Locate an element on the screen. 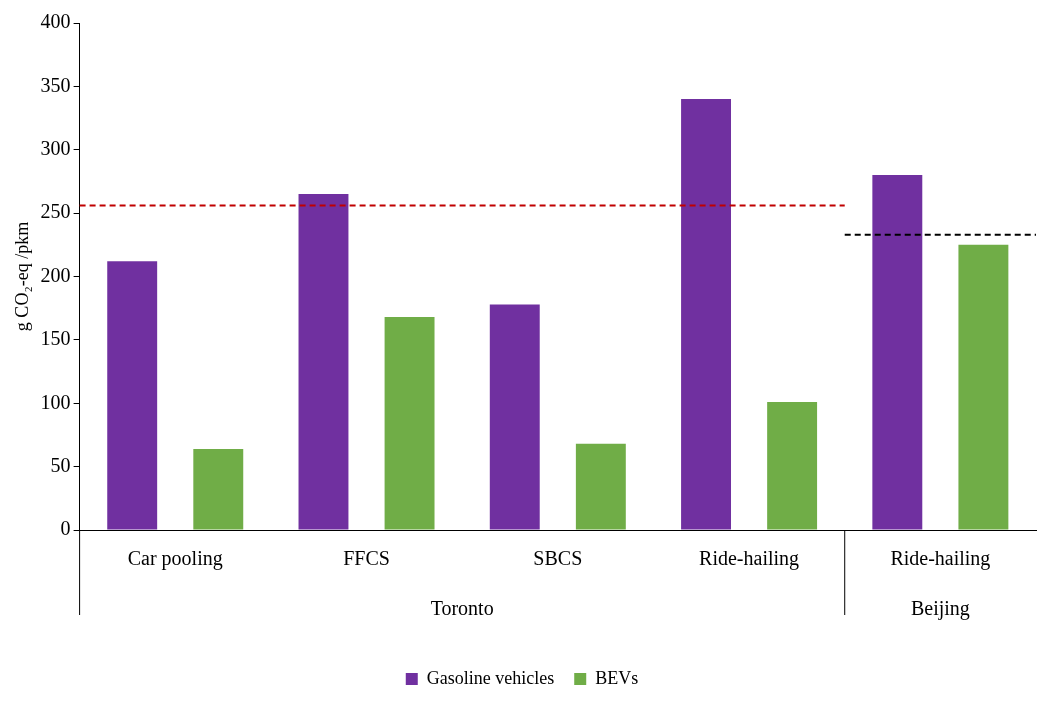 The width and height of the screenshot is (1054, 707). y-tick-label: 150 is located at coordinates (55, 338).